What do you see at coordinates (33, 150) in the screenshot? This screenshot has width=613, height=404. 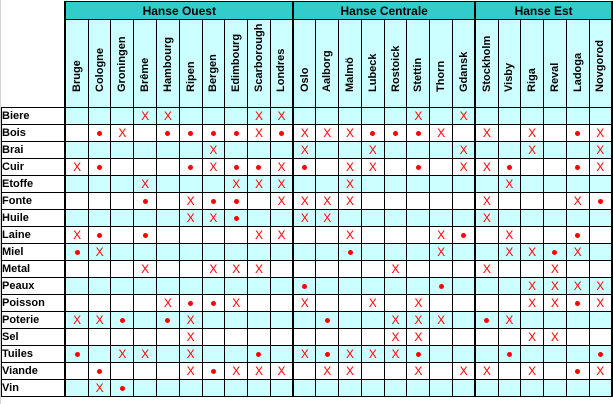 I see `product-name: Brai` at bounding box center [33, 150].